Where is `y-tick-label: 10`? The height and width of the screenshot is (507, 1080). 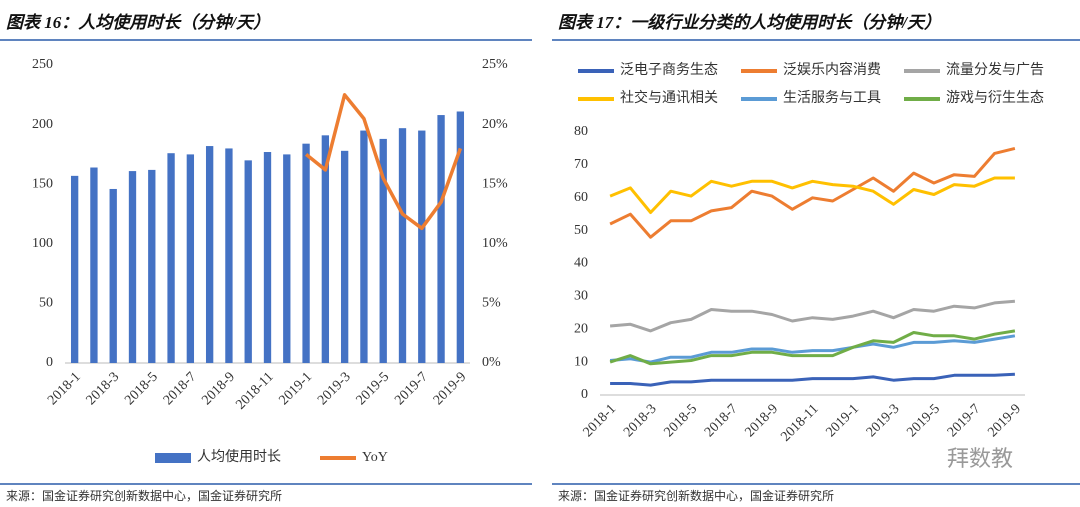 y-tick-label: 10 is located at coordinates (581, 361).